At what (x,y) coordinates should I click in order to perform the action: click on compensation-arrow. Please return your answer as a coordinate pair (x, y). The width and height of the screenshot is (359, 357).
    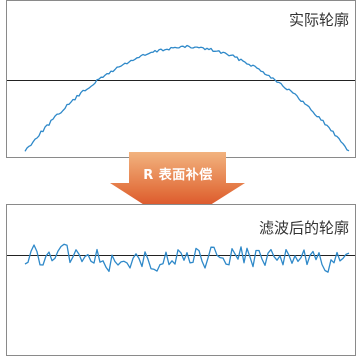
    Looking at the image, I should click on (177, 189).